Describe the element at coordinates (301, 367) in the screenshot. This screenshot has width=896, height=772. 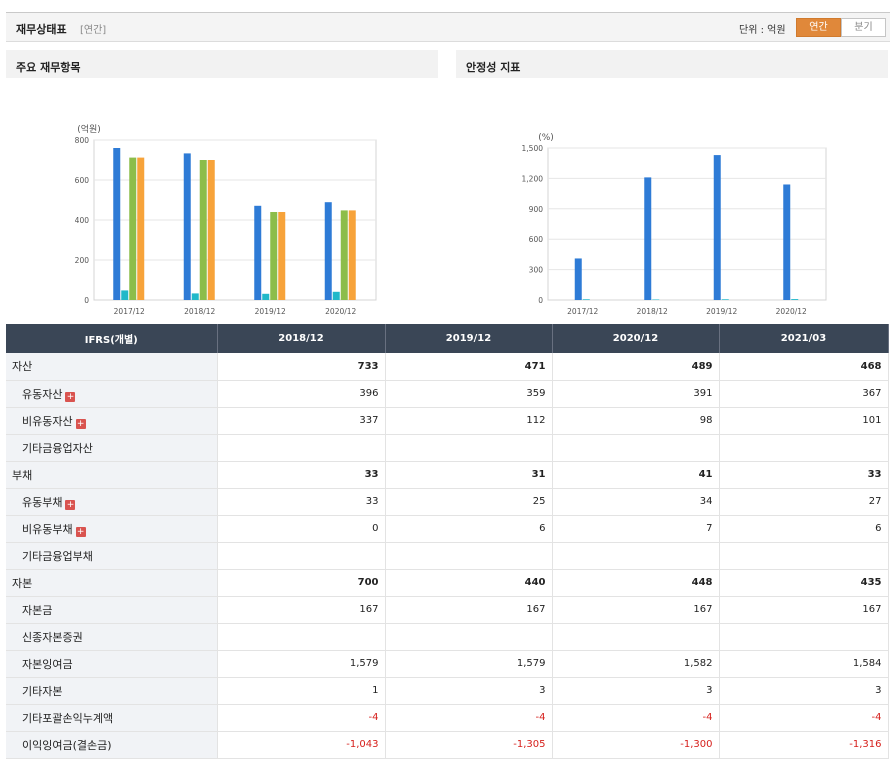
I see `table-cell: 733` at that location.